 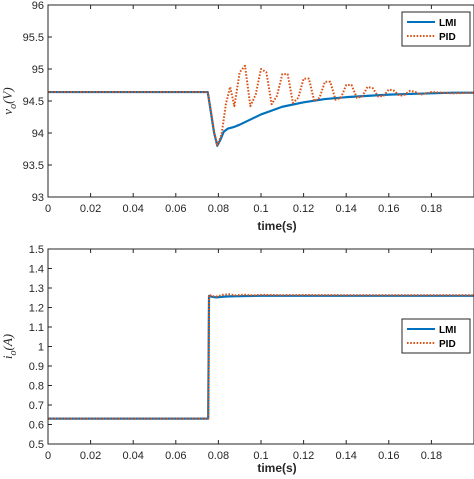 What do you see at coordinates (38, 6) in the screenshot?
I see `y-tick-label: 96` at bounding box center [38, 6].